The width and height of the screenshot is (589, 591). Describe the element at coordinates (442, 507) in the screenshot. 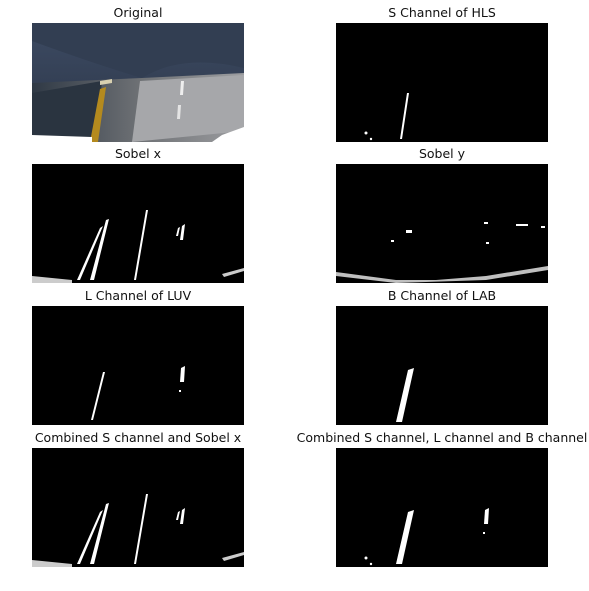

I see `combined-s-l-b-binary-image` at that location.